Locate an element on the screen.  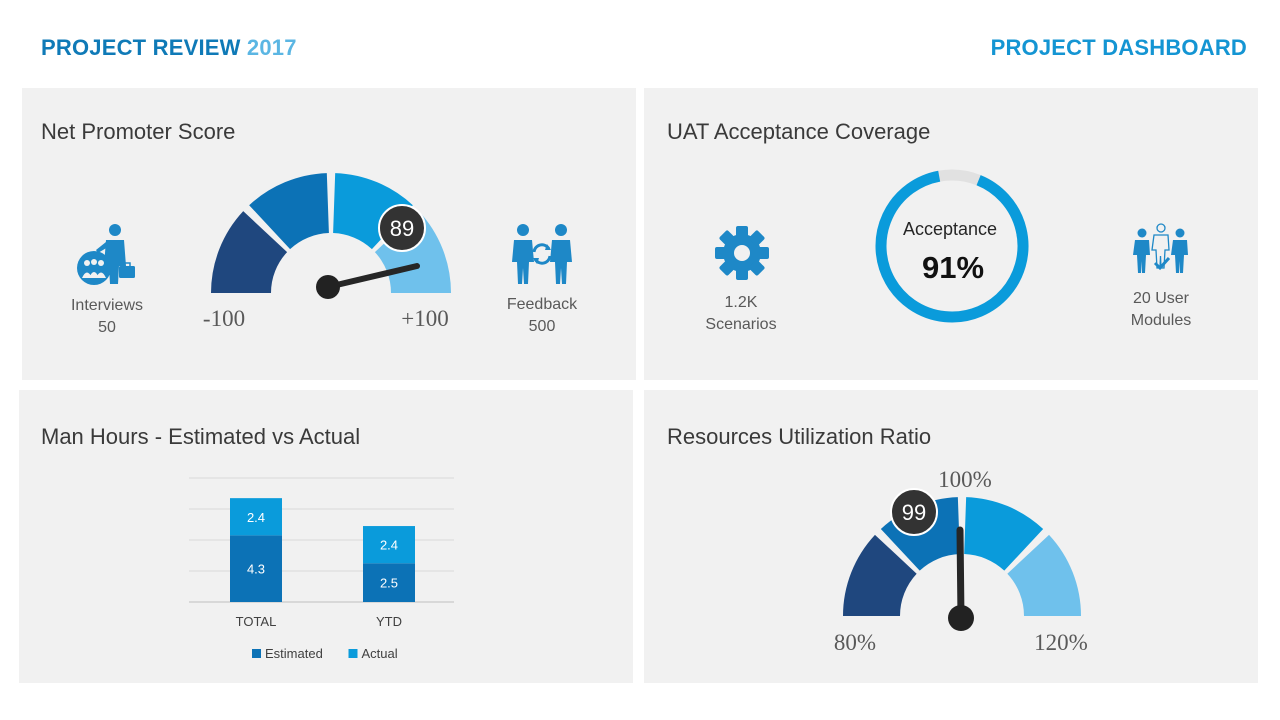
resources-gauge: 99 80% 100% 120% is located at coordinates (961, 561).